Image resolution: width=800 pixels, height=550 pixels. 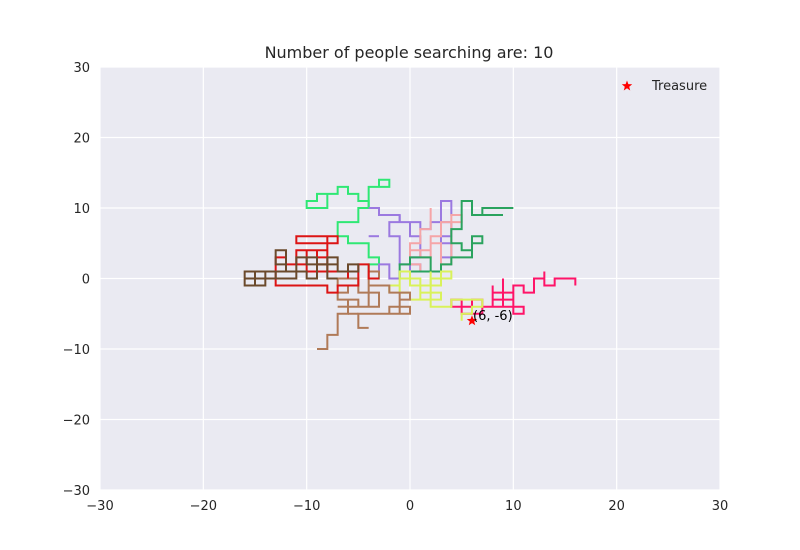 What do you see at coordinates (76, 280) in the screenshot?
I see `y-axis-tick-labels: −30 −20 −10 0 10 20 30` at bounding box center [76, 280].